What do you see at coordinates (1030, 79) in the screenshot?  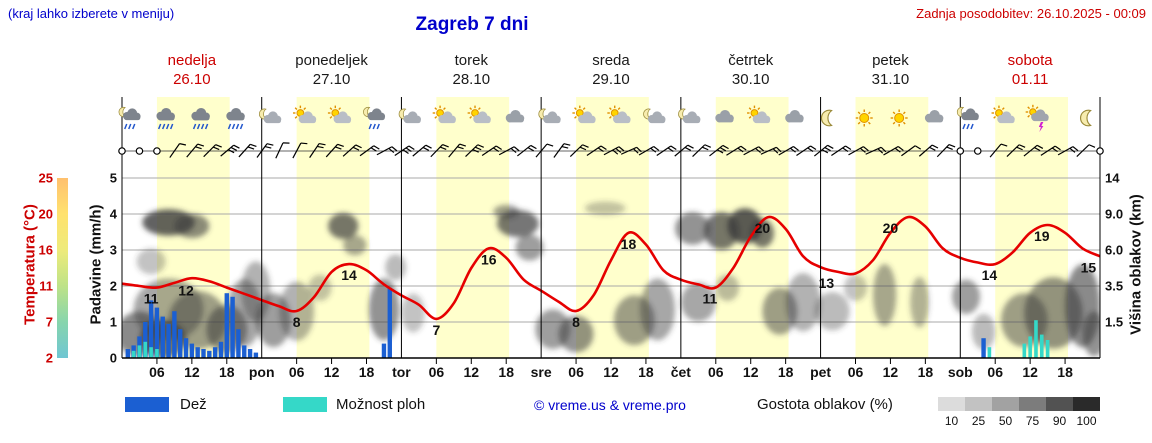 I see `day-date: 01.11` at bounding box center [1030, 79].